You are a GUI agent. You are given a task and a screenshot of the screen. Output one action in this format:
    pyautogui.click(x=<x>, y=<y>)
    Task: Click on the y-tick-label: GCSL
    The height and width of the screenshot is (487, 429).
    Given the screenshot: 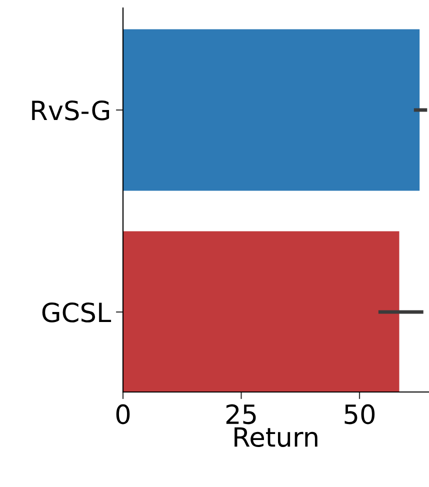 What is the action you would take?
    pyautogui.click(x=77, y=312)
    